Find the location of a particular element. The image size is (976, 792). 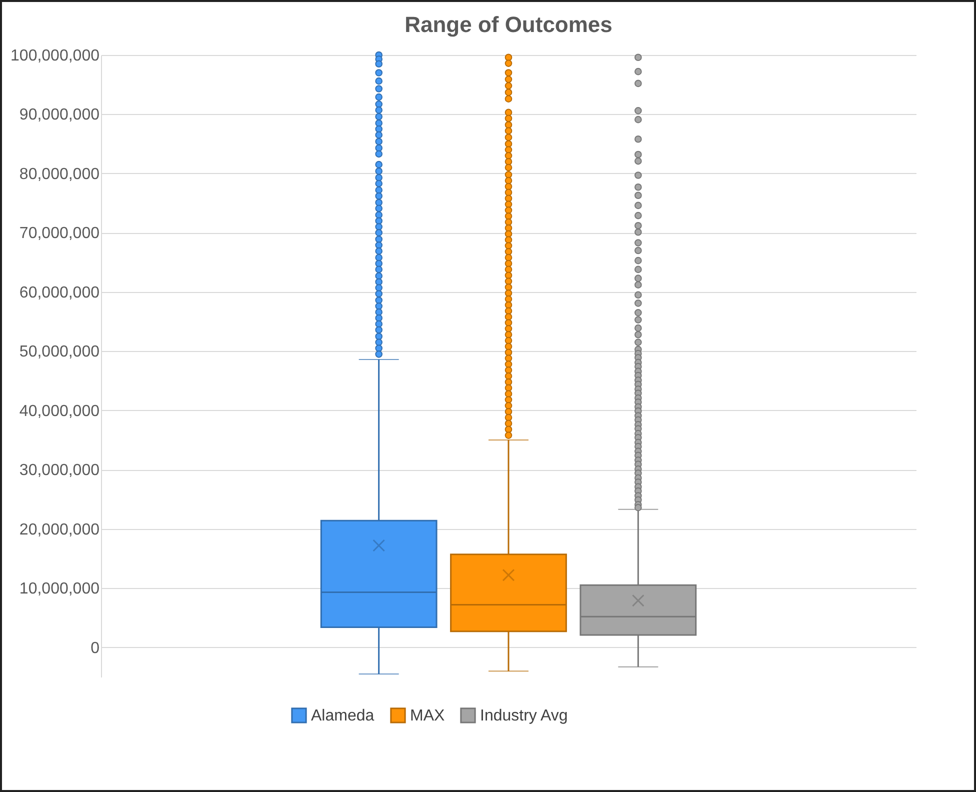

y-tick-label: 70,000,000 is located at coordinates (59, 233).